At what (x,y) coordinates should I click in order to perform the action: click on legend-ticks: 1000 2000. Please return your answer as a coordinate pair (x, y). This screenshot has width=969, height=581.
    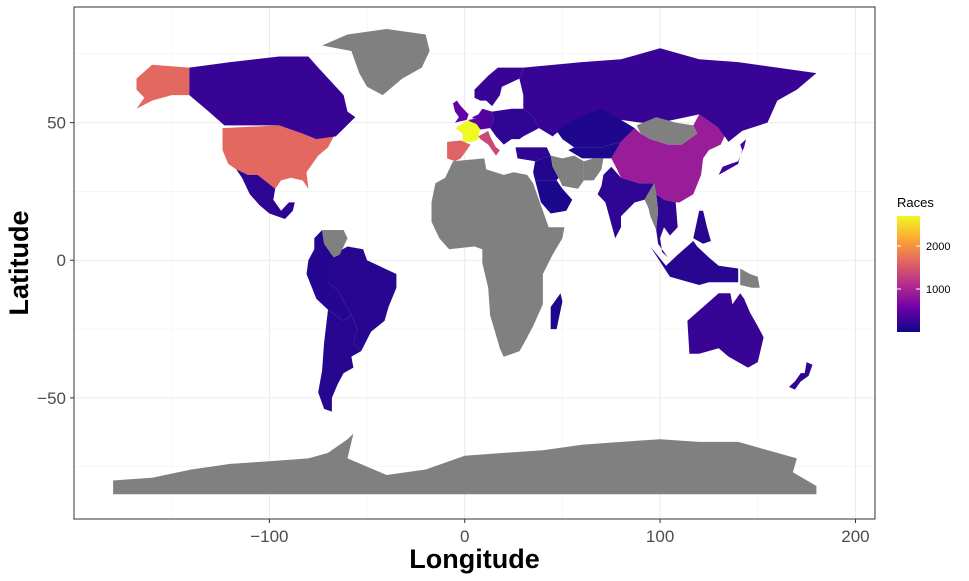
    Looking at the image, I should click on (923, 268).